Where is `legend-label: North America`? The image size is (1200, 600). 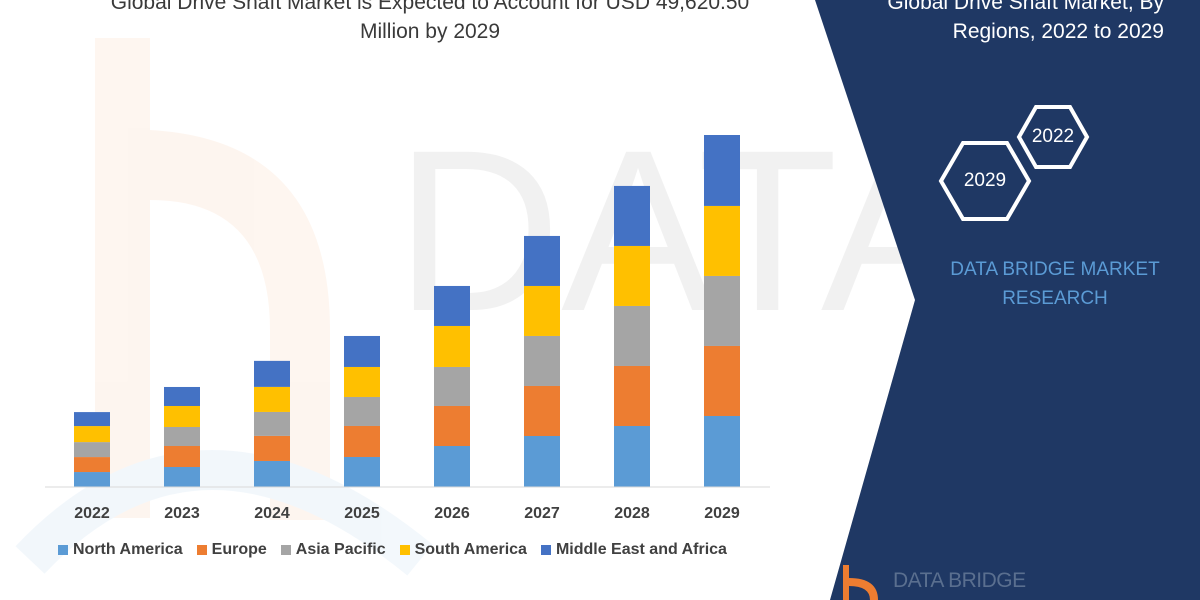 legend-label: North America is located at coordinates (128, 549).